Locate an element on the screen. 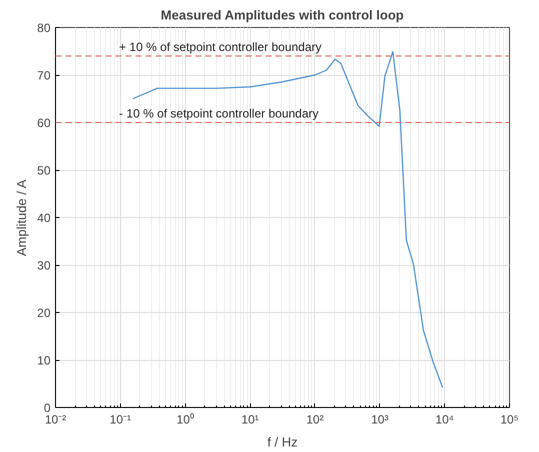 The image size is (539, 452). ref-line-label: + 10 % of setpoint controller boundary is located at coordinates (220, 47).